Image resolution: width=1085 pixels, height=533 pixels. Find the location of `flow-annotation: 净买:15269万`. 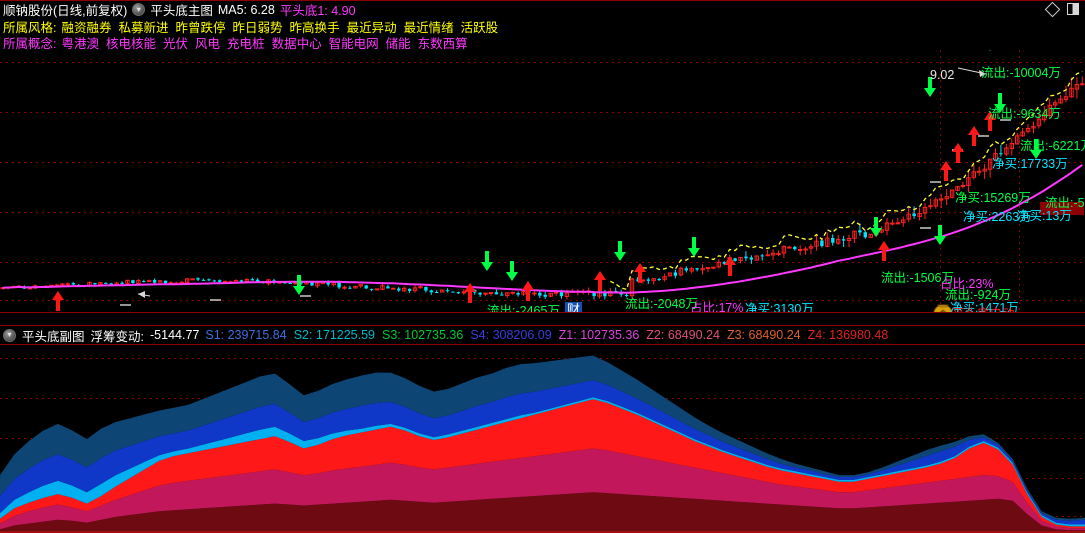

flow-annotation: 净买:15269万 is located at coordinates (993, 198).